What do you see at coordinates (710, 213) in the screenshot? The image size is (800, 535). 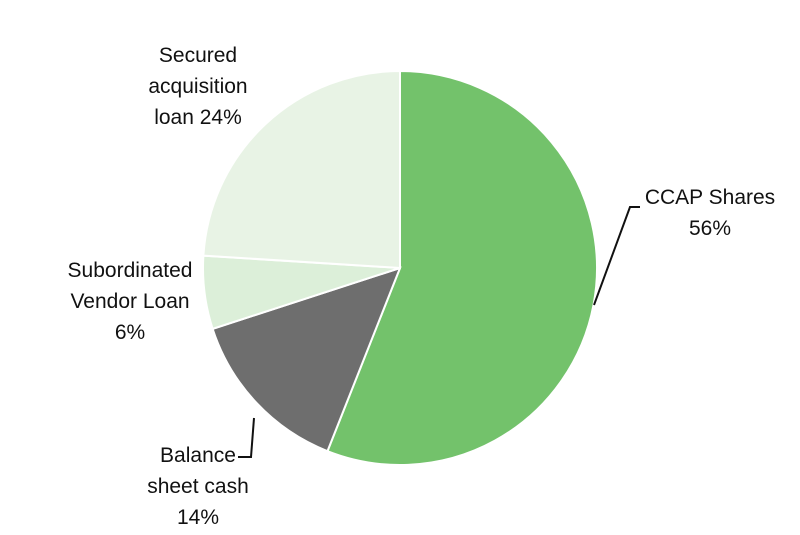 I see `slice-label: CCAP Shares 56%` at bounding box center [710, 213].